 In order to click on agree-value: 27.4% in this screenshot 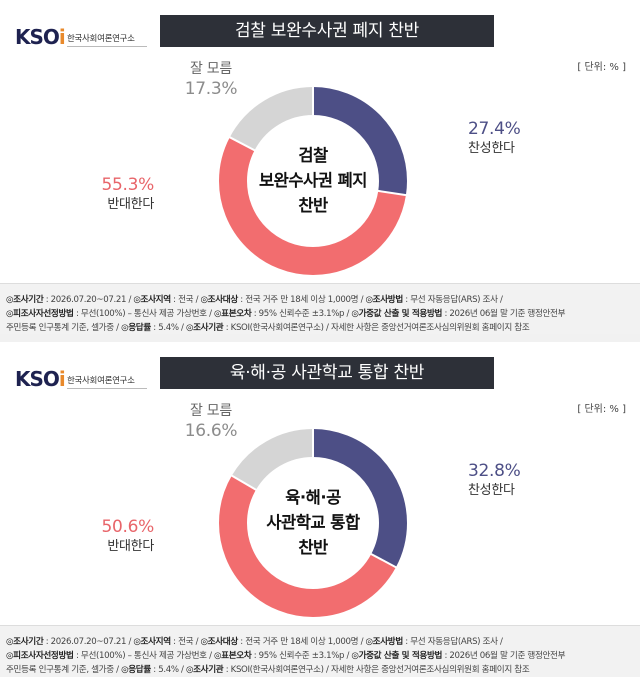, I will do `click(494, 129)`.